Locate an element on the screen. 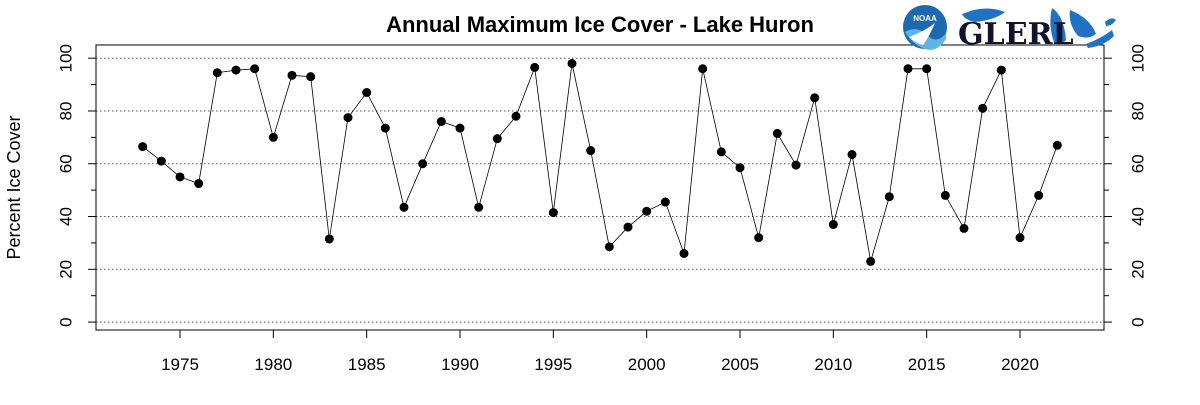  x-tick-label: 2015 is located at coordinates (927, 364).